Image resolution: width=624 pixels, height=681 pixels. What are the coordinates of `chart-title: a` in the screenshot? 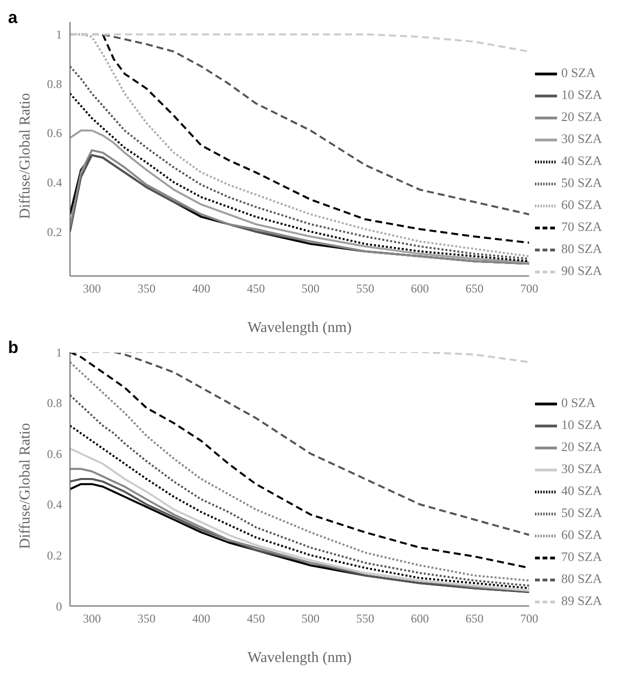 It's located at (13, 18).